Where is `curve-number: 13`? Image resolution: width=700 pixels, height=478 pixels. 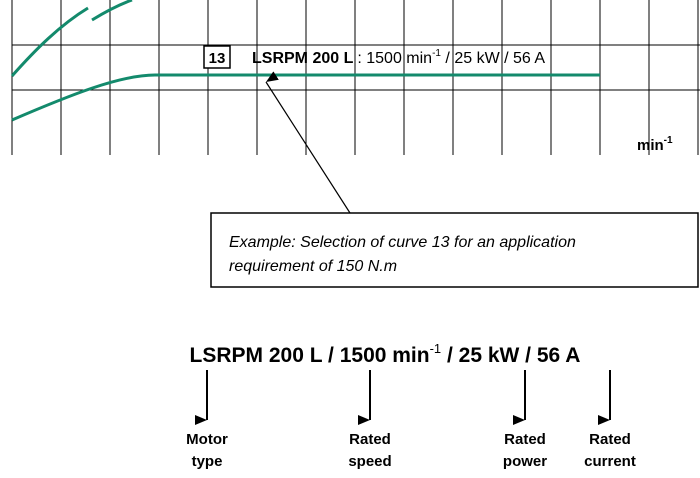 curve-number: 13 is located at coordinates (217, 58).